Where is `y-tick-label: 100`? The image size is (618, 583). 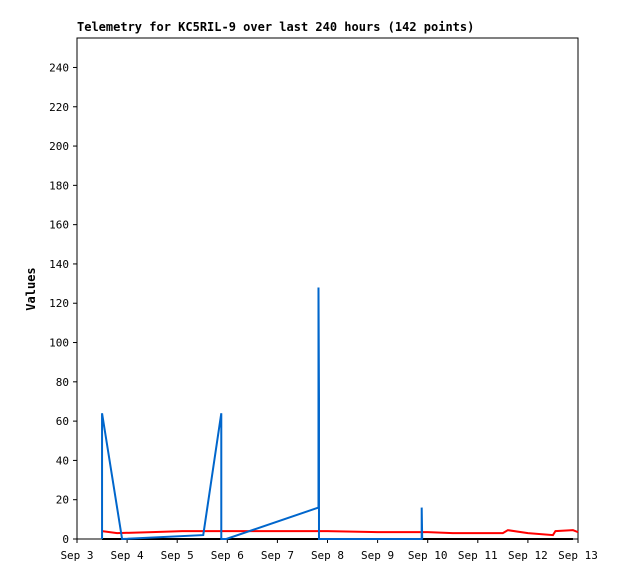
y-tick-label: 100 is located at coordinates (59, 343).